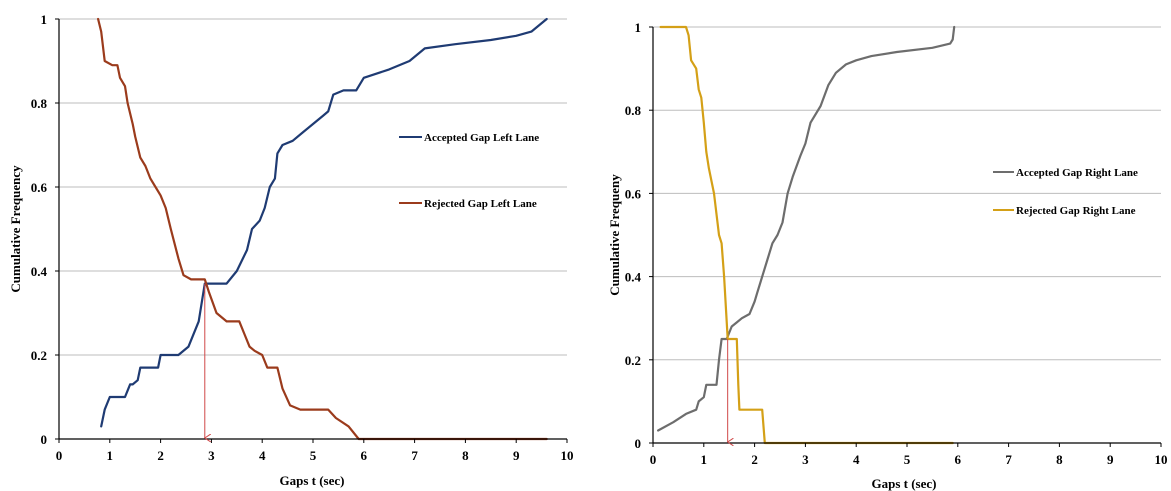 The width and height of the screenshot is (1171, 491). Describe the element at coordinates (633, 110) in the screenshot. I see `right-y-tick-label-4: 0.8` at that location.